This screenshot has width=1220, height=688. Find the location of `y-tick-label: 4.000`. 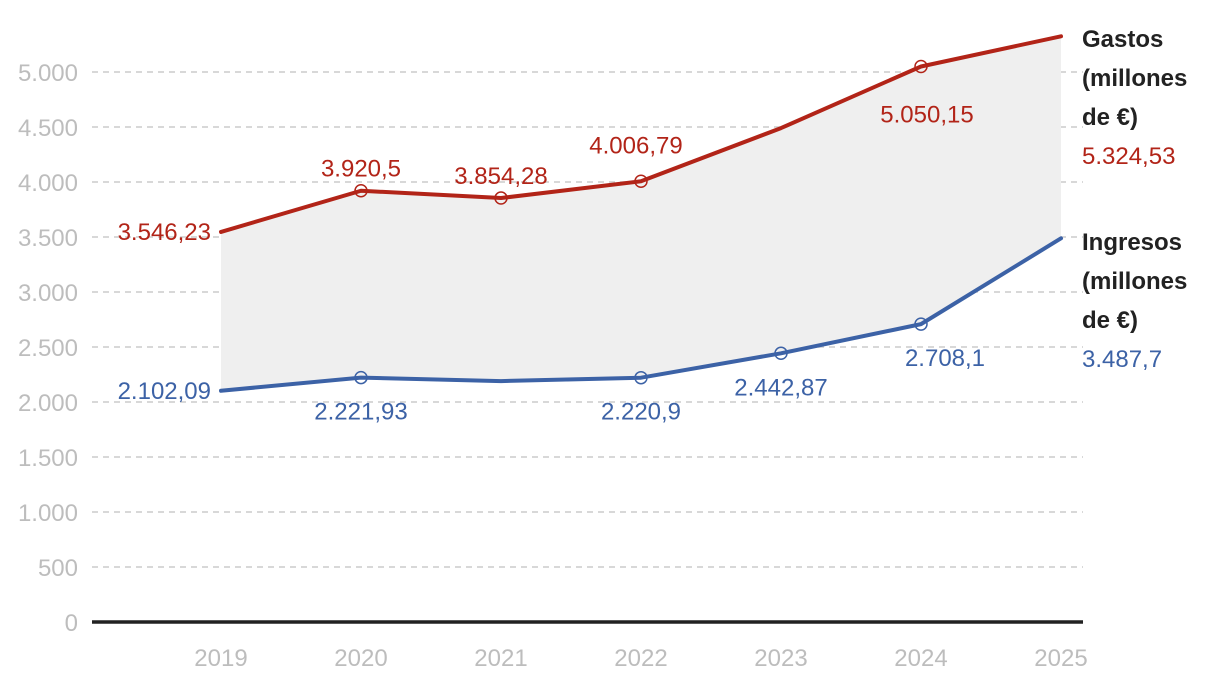

y-tick-label: 4.000 is located at coordinates (48, 183).